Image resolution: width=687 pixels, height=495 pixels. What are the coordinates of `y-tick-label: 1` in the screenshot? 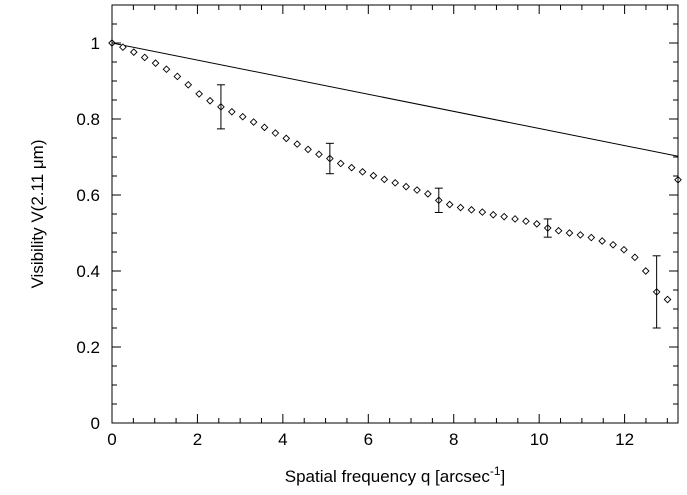 It's located at (95, 43).